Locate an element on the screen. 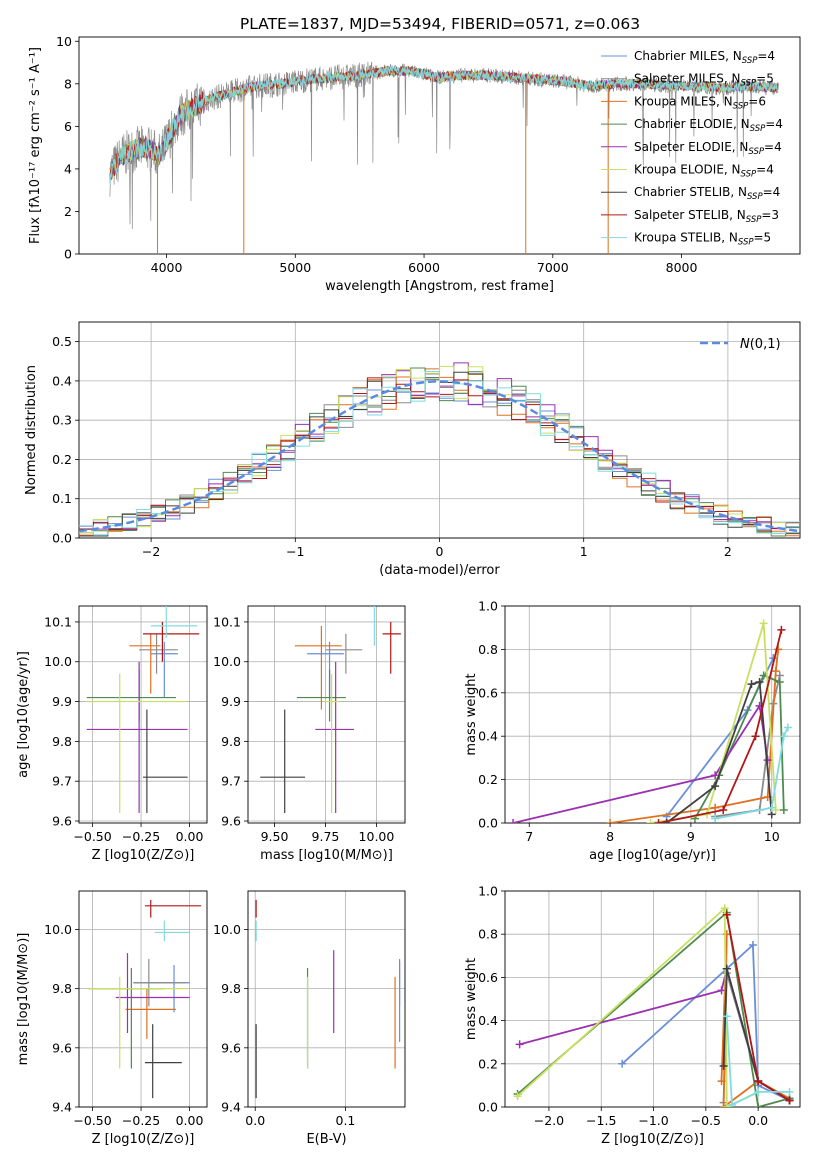  weight-vs-age-lines is located at coordinates (650, 721).